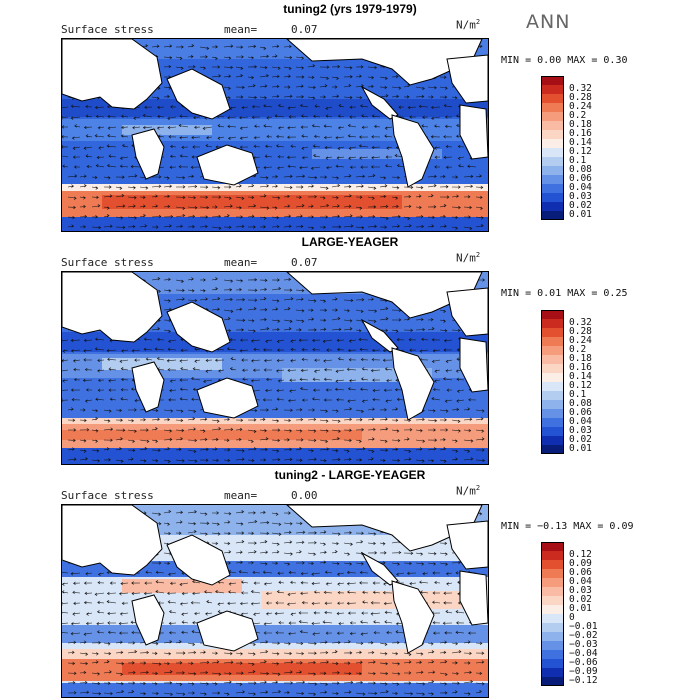 Image resolution: width=700 pixels, height=700 pixels. Describe the element at coordinates (580, 142) in the screenshot. I see `colorbar-label: 0.14` at that location.